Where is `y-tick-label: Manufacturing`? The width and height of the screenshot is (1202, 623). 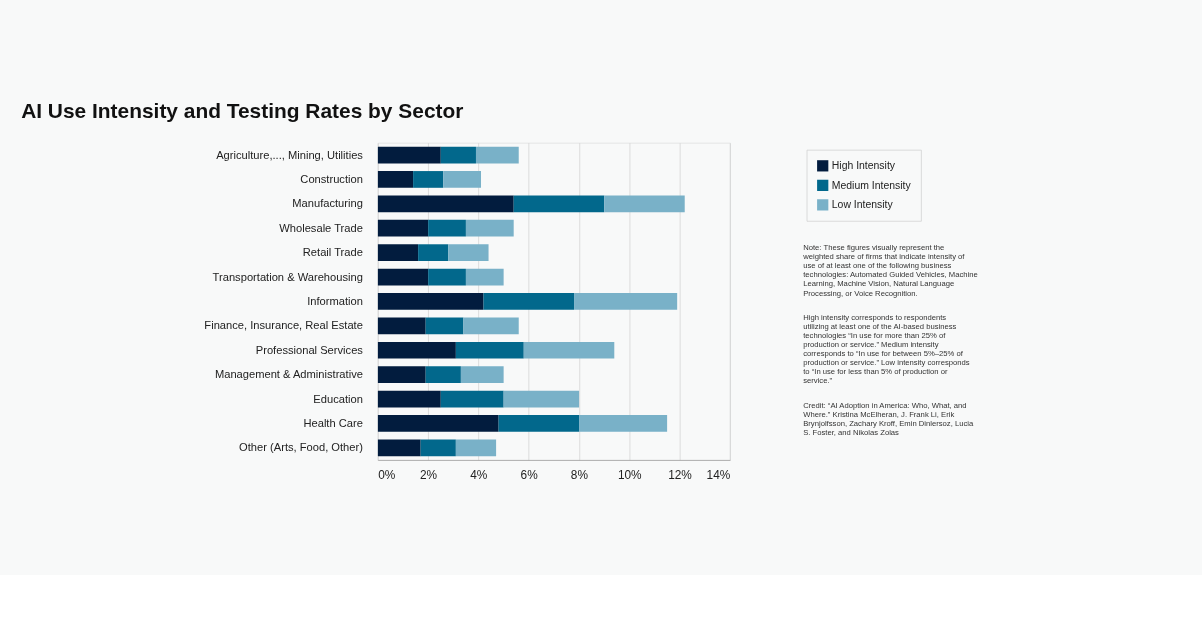 y-tick-label: Manufacturing is located at coordinates (327, 203).